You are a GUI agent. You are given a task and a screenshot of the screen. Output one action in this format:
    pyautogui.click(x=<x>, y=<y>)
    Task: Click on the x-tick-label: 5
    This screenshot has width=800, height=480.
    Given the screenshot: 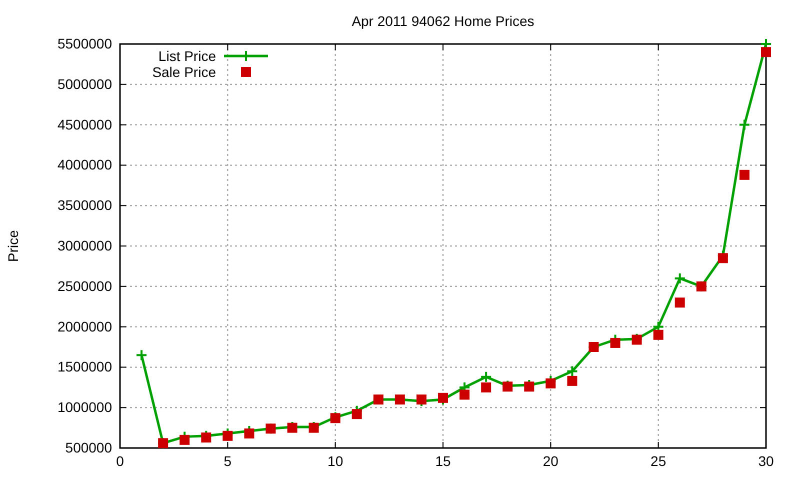 What is the action you would take?
    pyautogui.click(x=228, y=460)
    